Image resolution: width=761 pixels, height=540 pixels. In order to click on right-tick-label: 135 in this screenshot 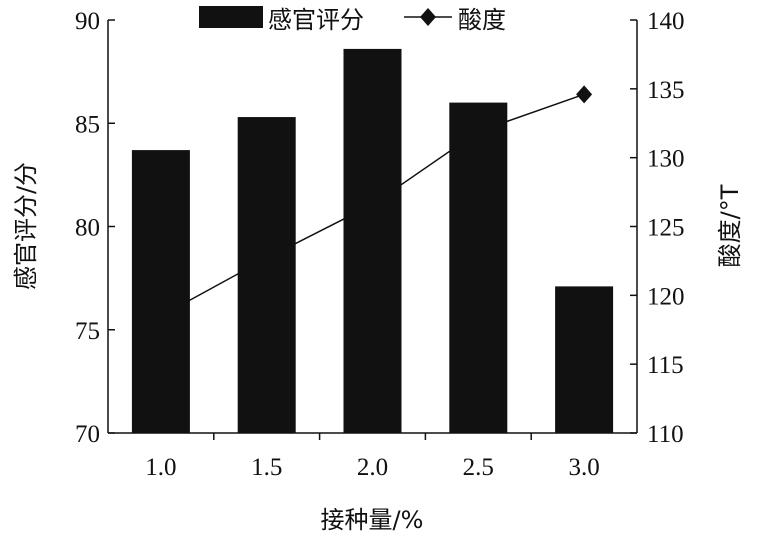, I will do `click(666, 90)`.